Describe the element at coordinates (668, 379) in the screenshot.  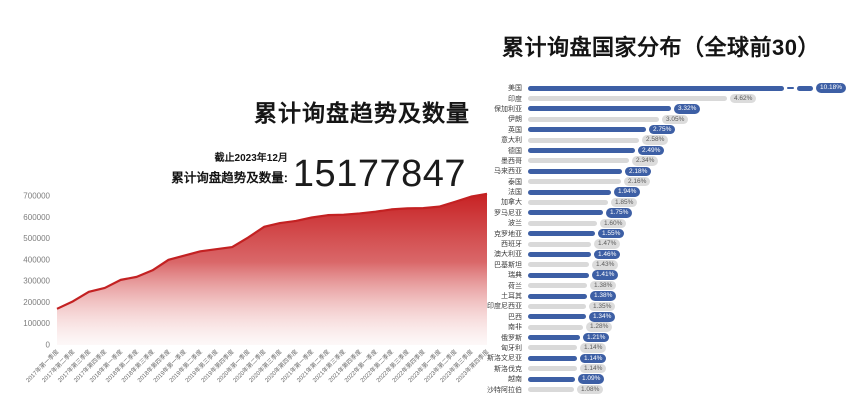
I see `bar-row: 越南 1.09%` at that location.